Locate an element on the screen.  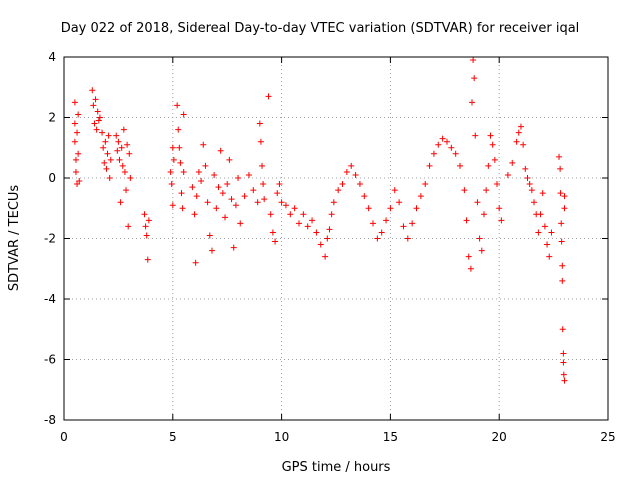
y-tick-label: -6 is located at coordinates (50, 360).